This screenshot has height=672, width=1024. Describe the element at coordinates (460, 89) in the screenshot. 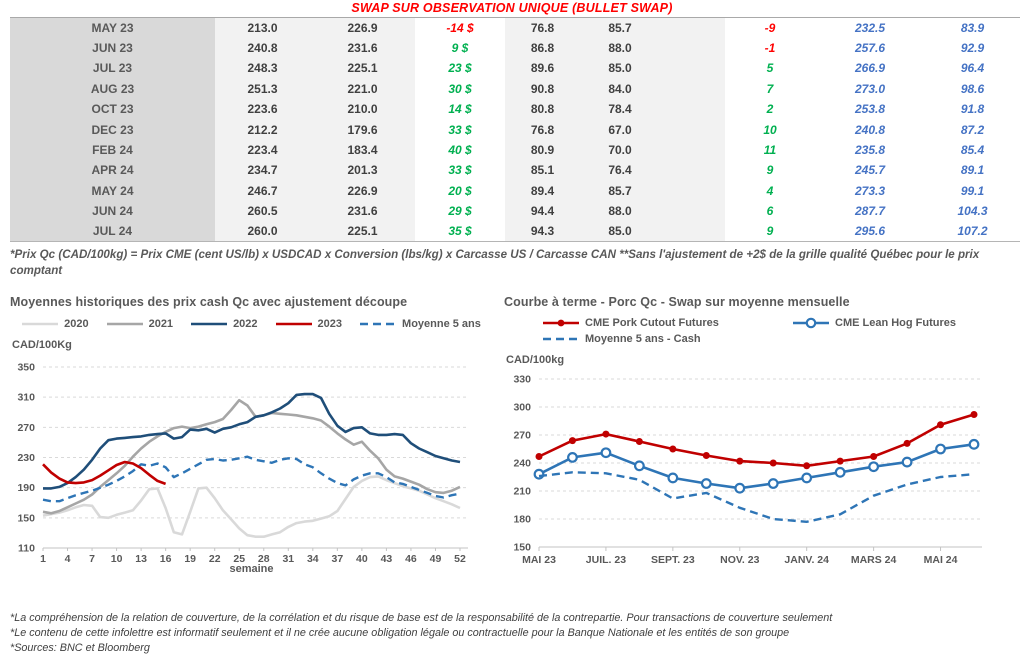

I see `value-cell: 30 $` at that location.